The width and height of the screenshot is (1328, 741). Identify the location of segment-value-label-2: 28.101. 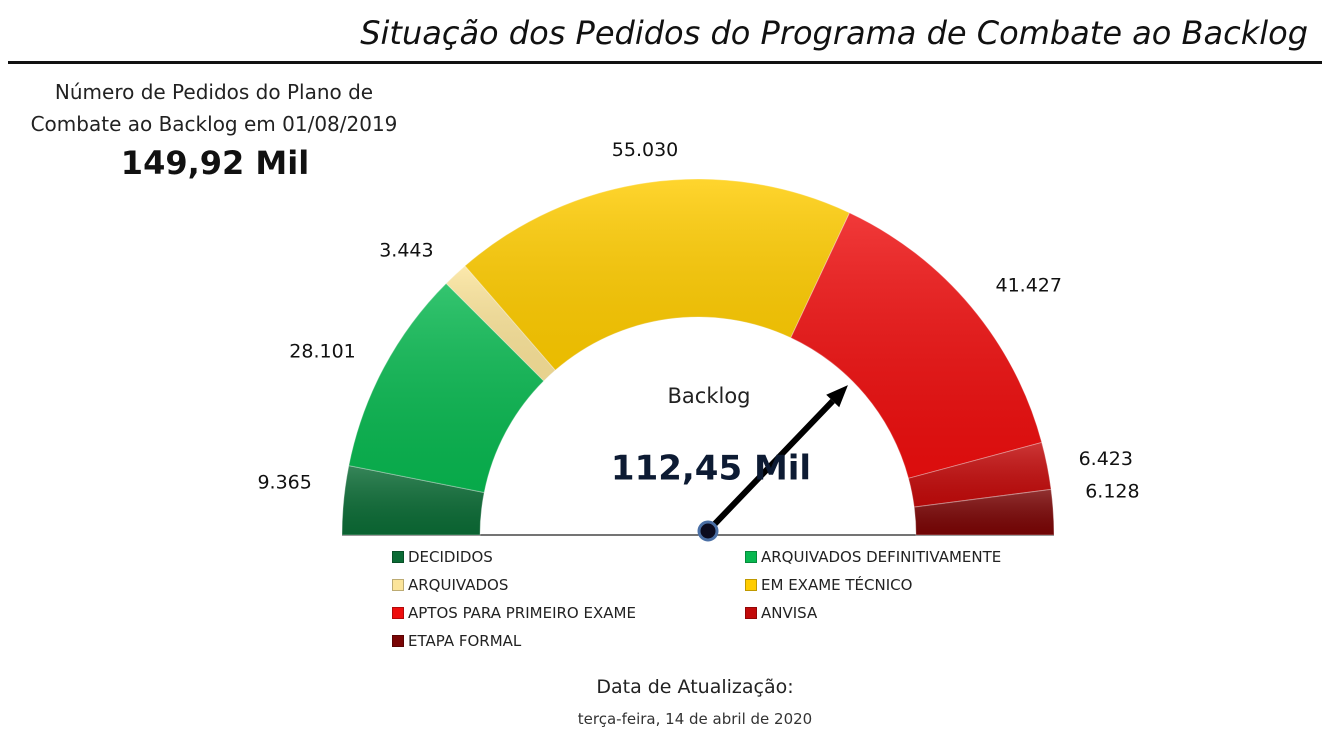
(322, 352).